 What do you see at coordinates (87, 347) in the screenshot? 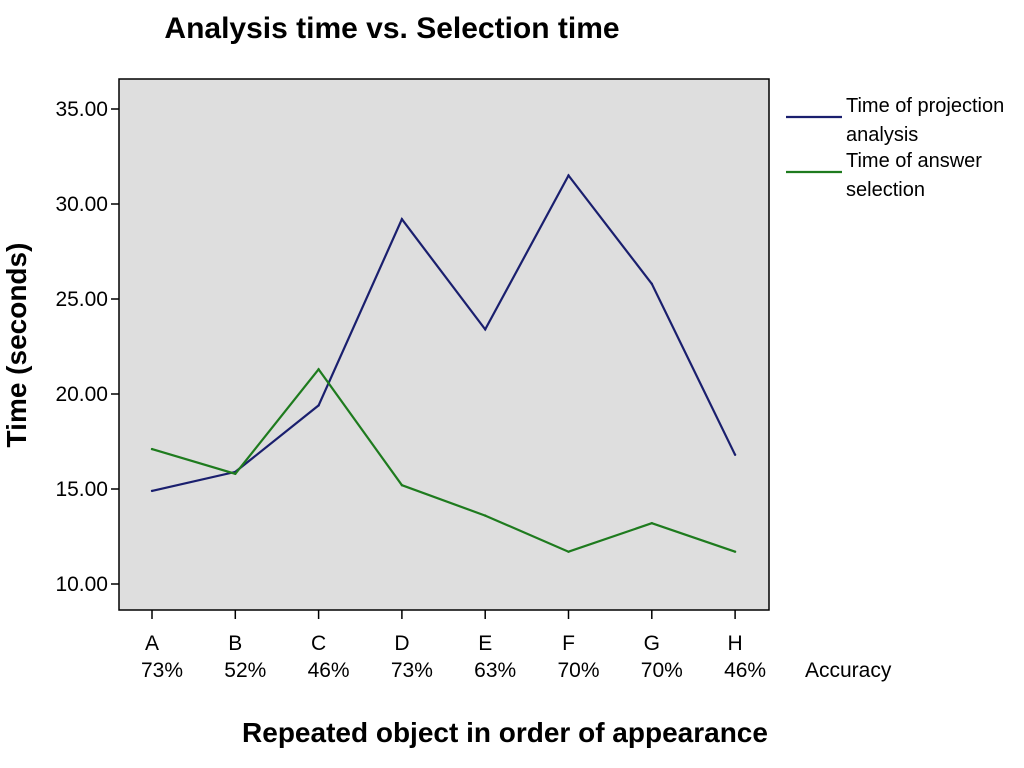
I see `y-axis: 10.00 15.00 20.00 25.00 30.00 35.00` at bounding box center [87, 347].